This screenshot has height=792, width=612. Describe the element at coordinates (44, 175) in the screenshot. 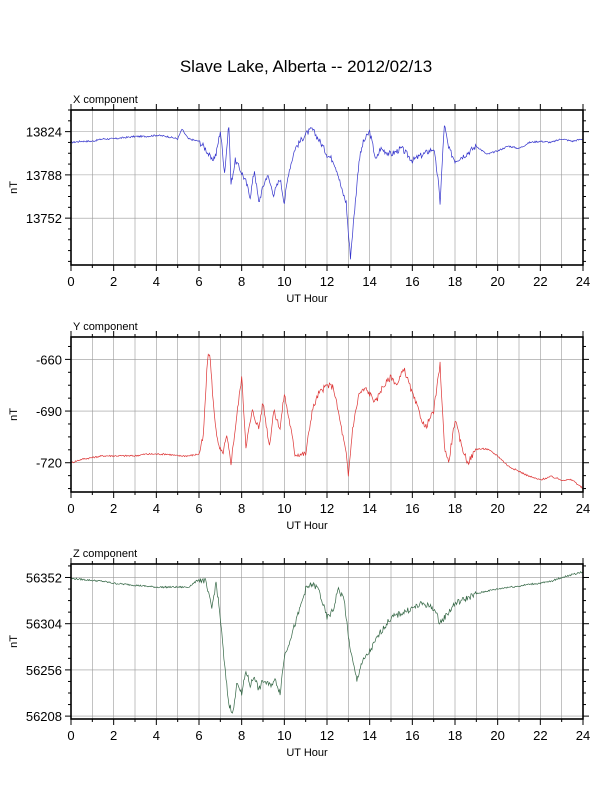

I see `y-tick-label: 13788` at that location.